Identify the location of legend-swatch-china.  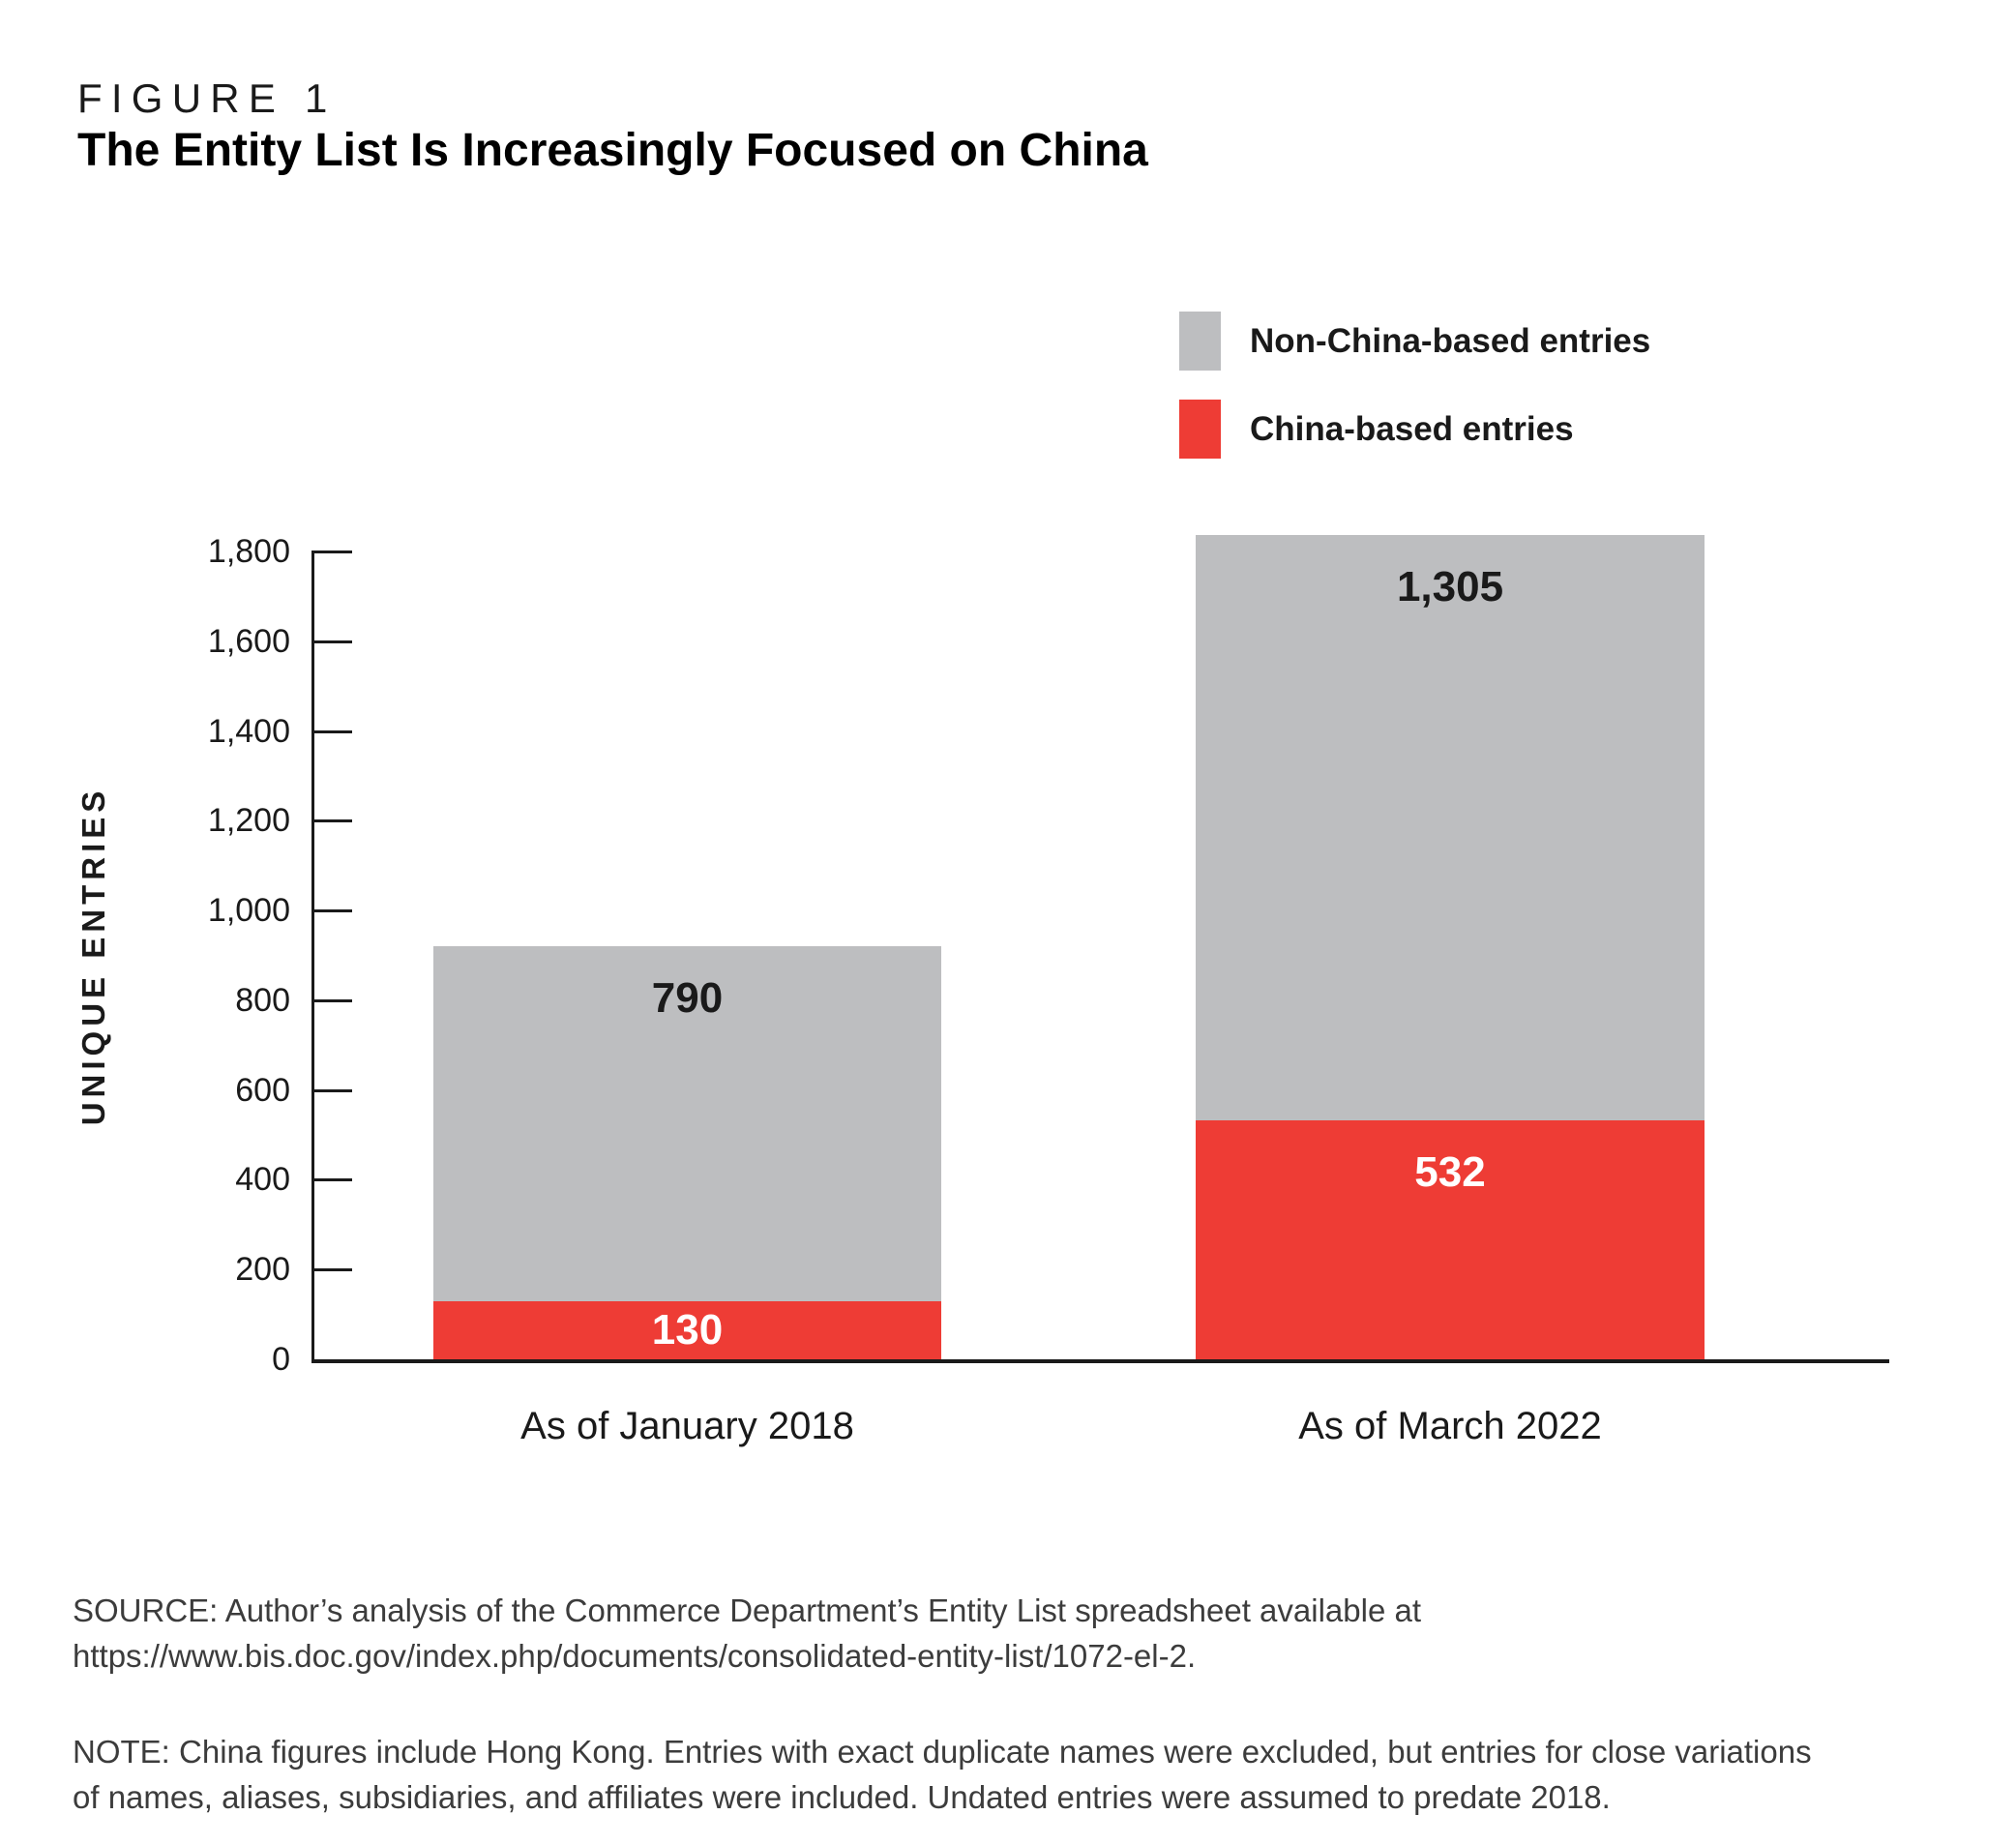
(1200, 429).